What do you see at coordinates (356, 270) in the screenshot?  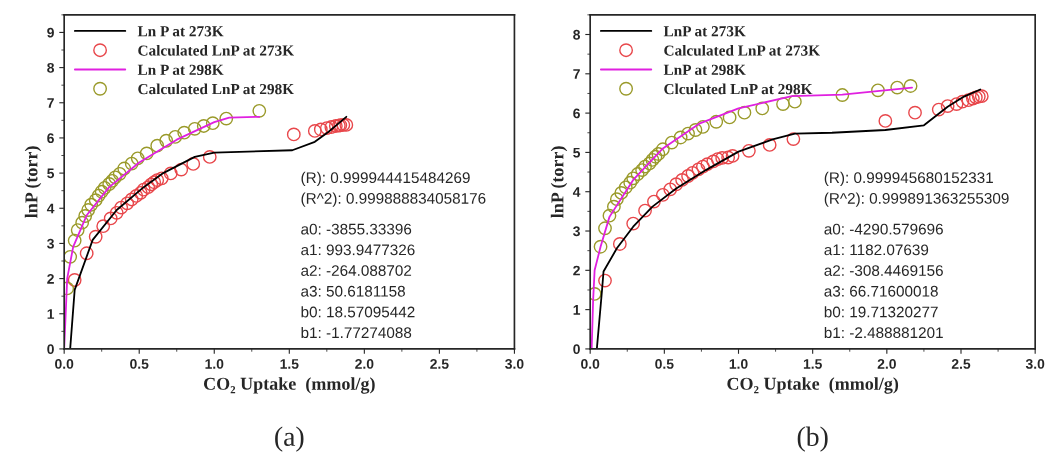 I see `annotation: a2: -264.088702` at bounding box center [356, 270].